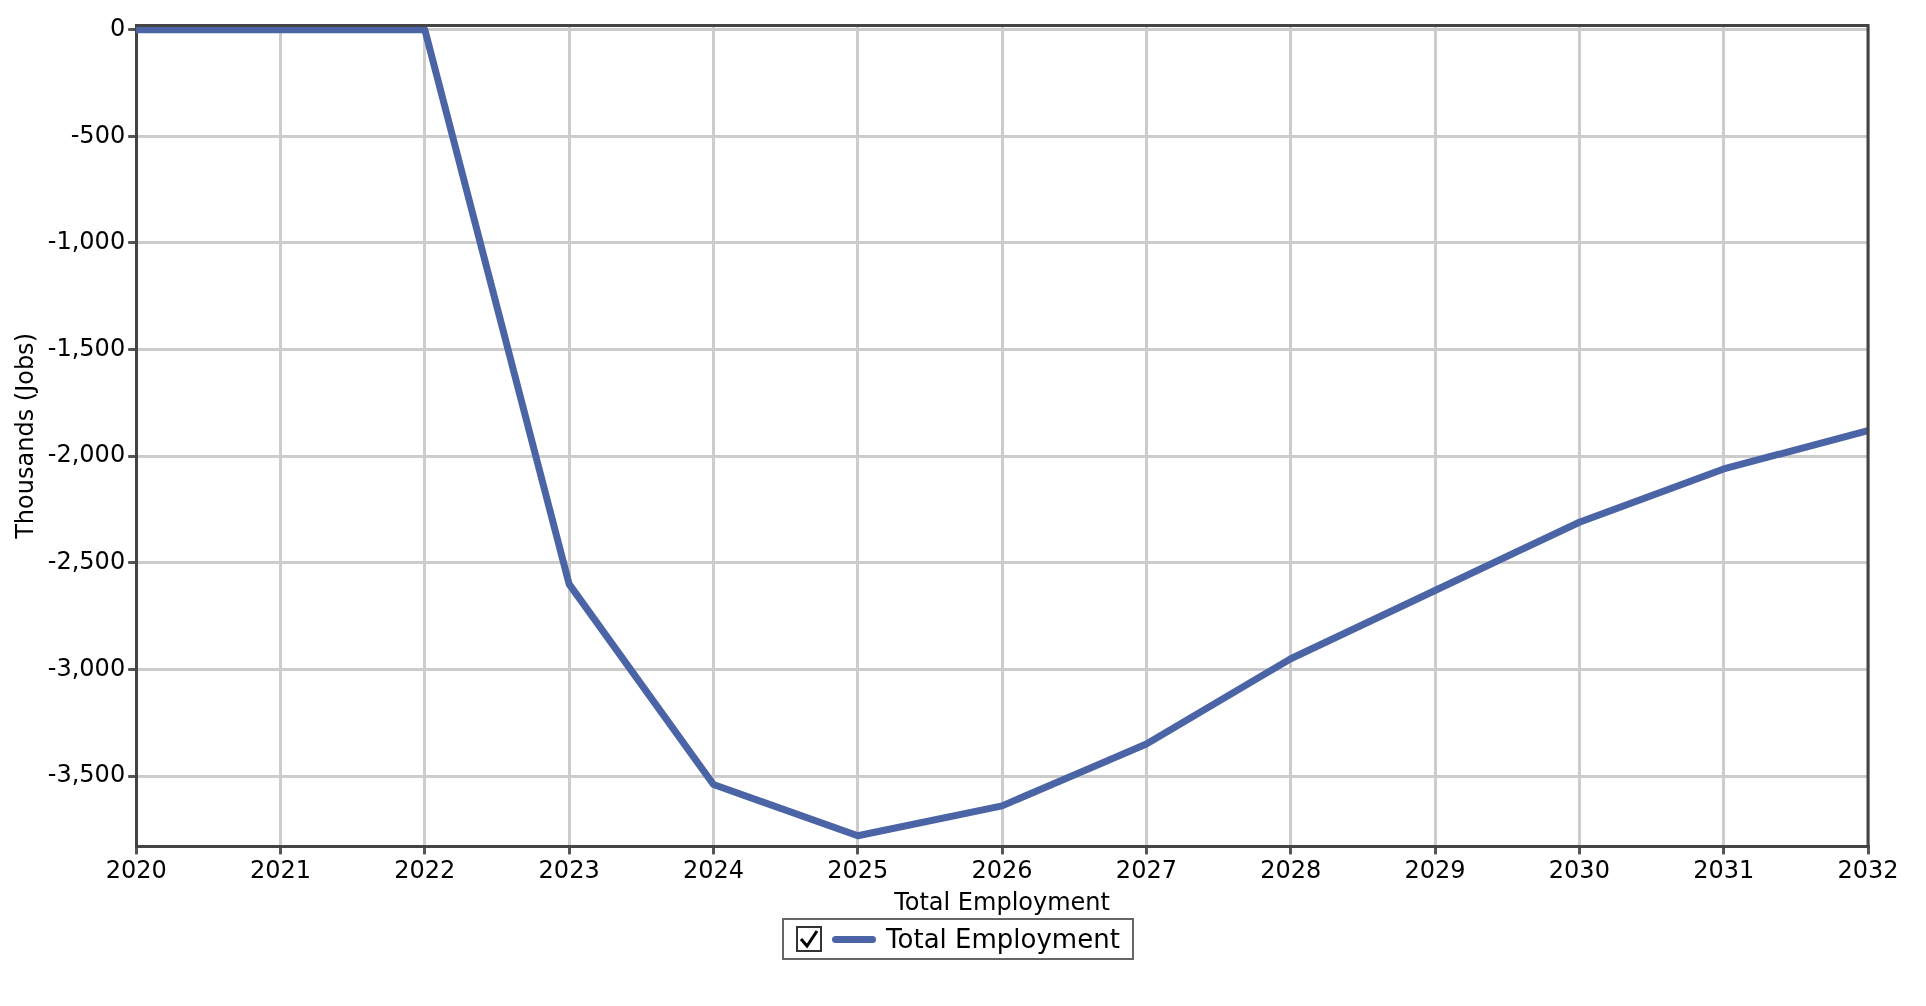 The height and width of the screenshot is (1006, 1926). I want to click on x-tick-label: 2022, so click(425, 870).